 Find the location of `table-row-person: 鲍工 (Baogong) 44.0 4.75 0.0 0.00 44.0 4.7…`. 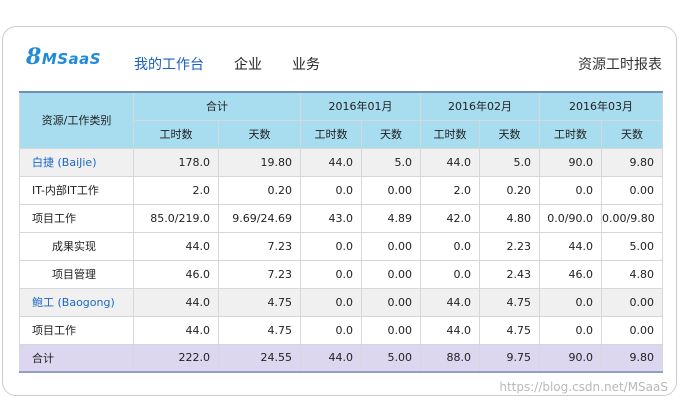

table-row-person: 鲍工 (Baogong) 44.0 4.75 0.0 0.00 44.0 4.7… is located at coordinates (341, 302).